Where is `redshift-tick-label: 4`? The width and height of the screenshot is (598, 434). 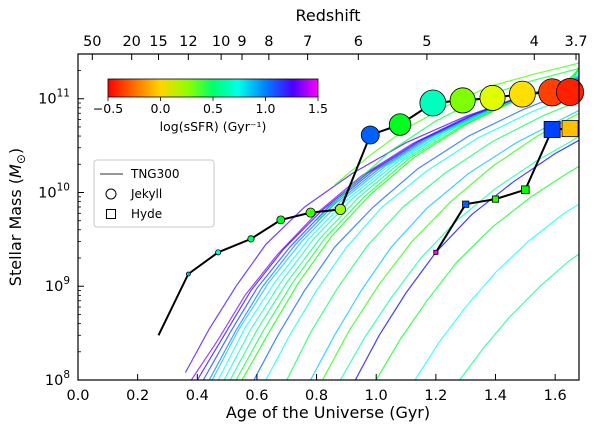
redshift-tick-label: 4 is located at coordinates (534, 42).